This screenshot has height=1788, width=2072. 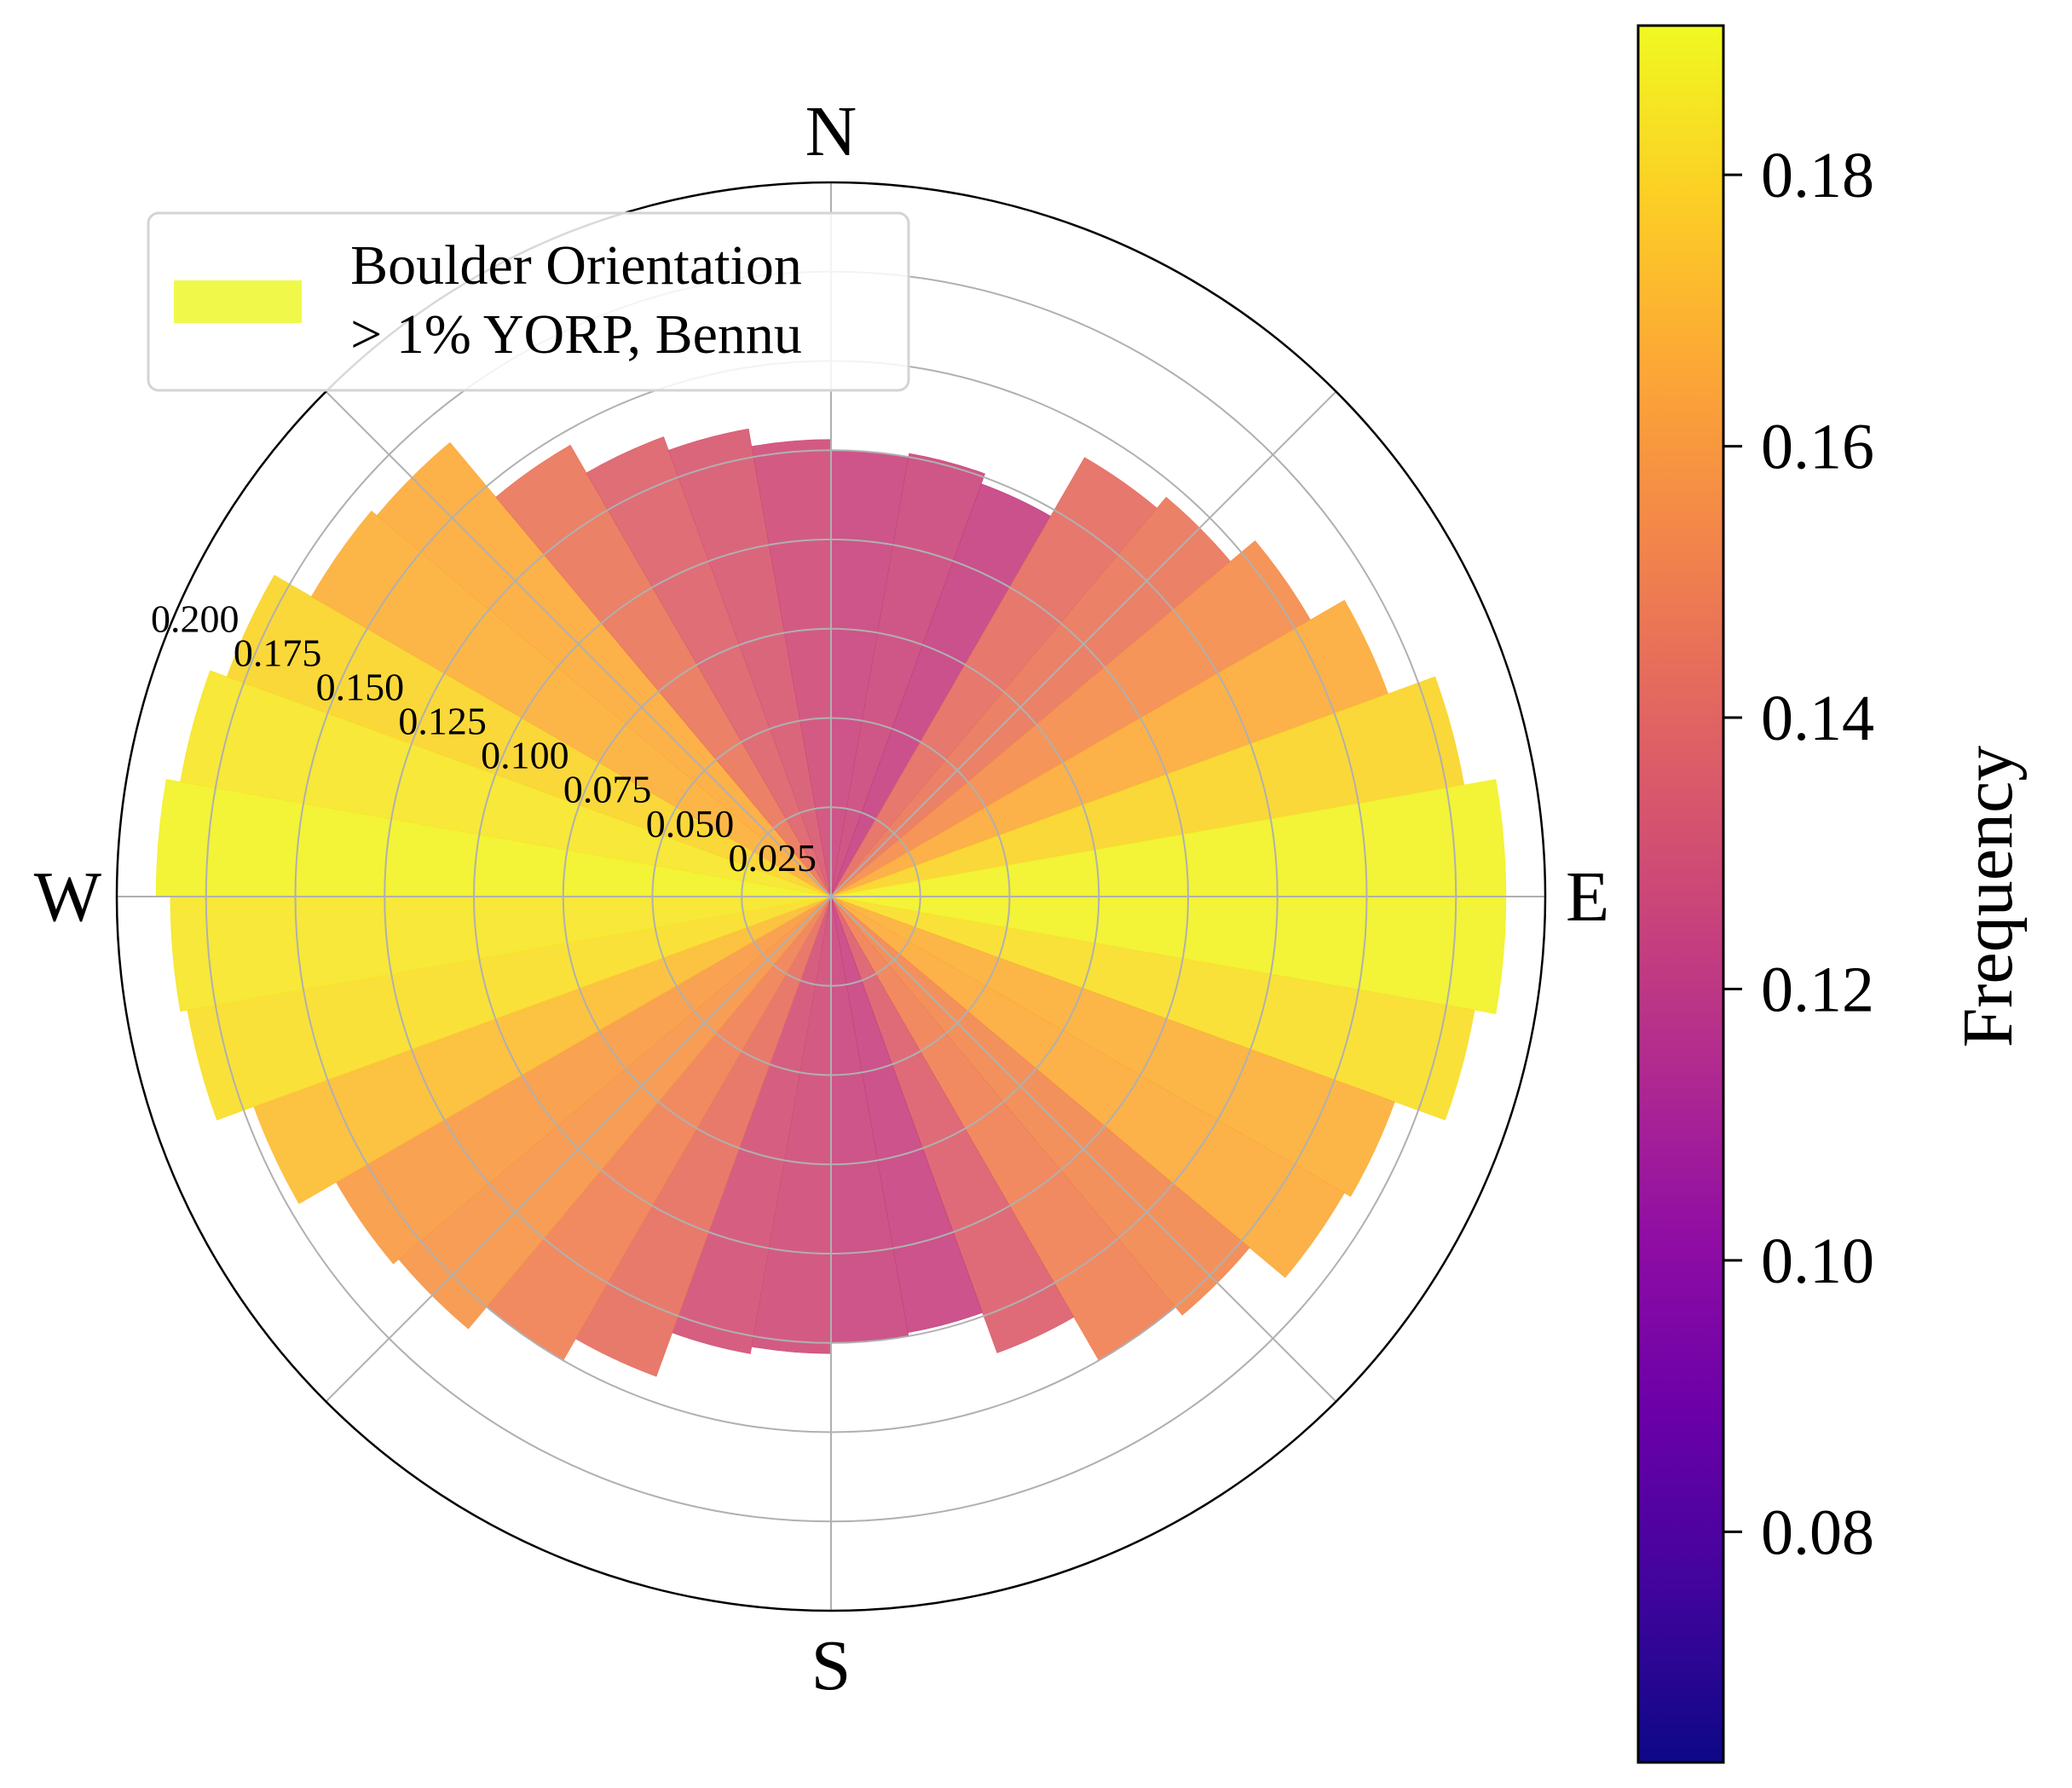 I want to click on radial-tick-label-2: 0.075, so click(x=607, y=789).